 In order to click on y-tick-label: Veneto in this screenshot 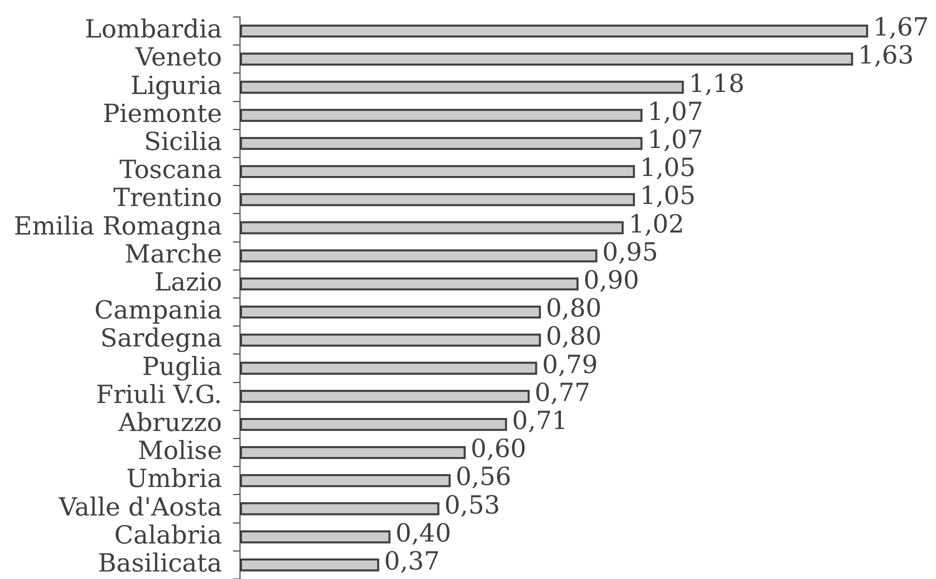, I will do `click(178, 57)`.